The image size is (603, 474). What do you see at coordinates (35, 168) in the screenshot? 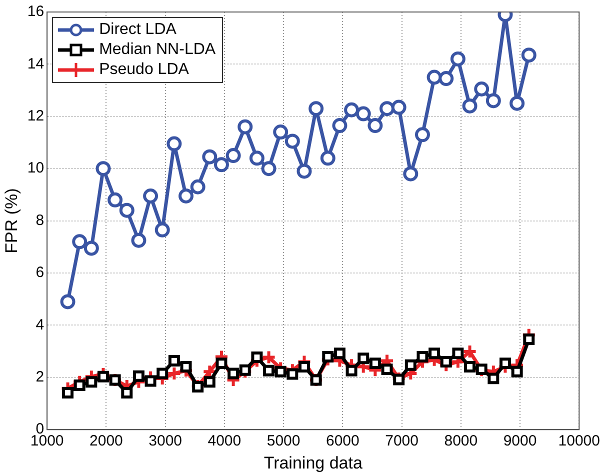
I see `y-tick-label: 10` at bounding box center [35, 168].